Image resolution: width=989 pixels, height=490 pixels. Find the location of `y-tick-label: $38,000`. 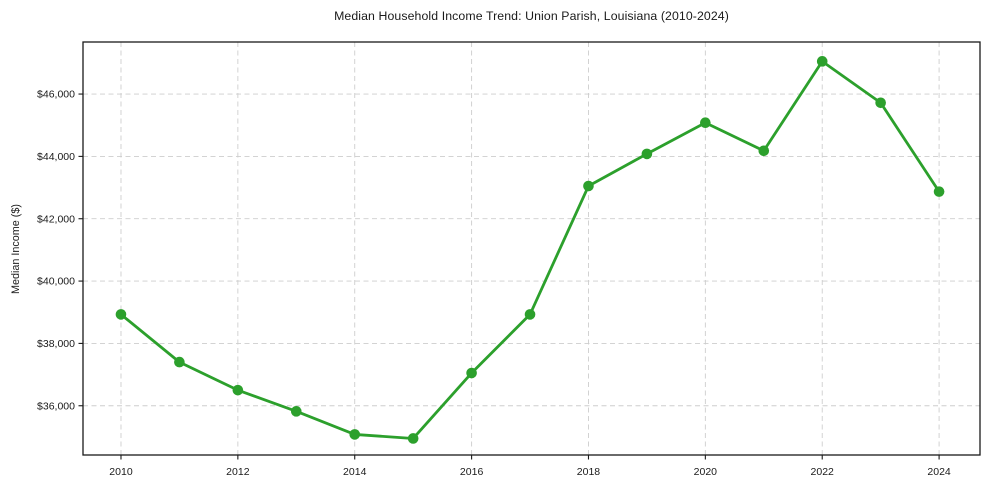

y-tick-label: $38,000 is located at coordinates (56, 344).